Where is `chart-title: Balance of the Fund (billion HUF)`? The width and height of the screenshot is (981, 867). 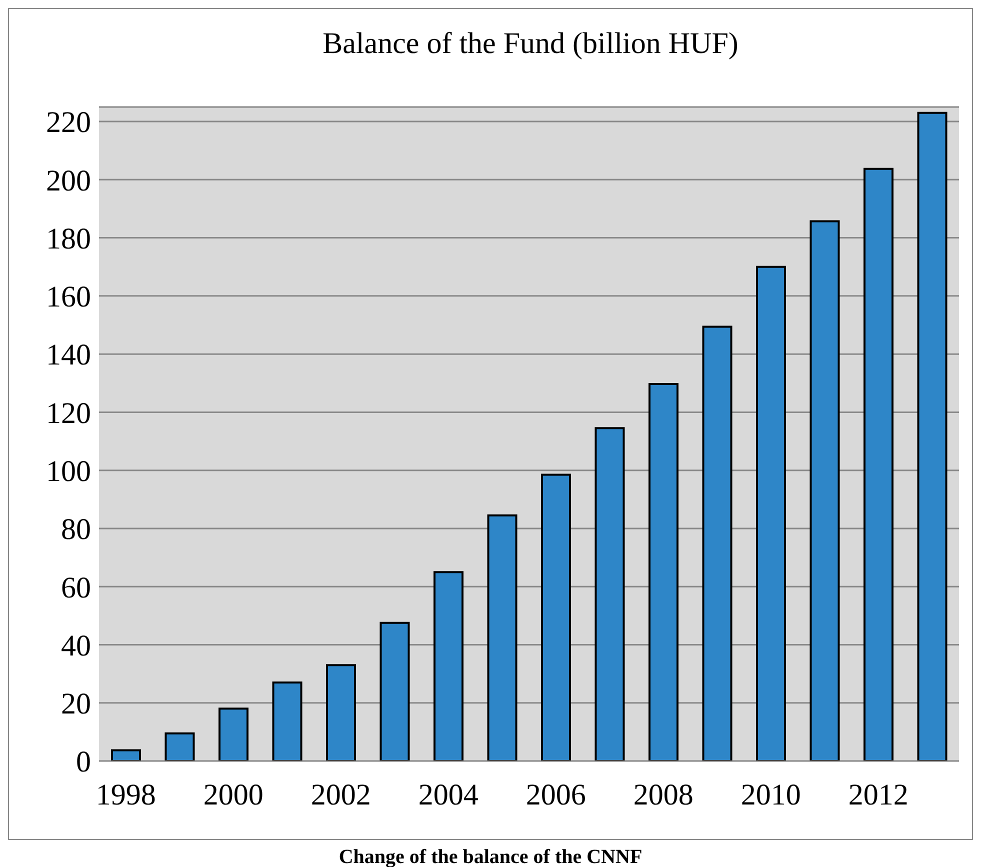
chart-title: Balance of the Fund (billion HUF) is located at coordinates (531, 44).